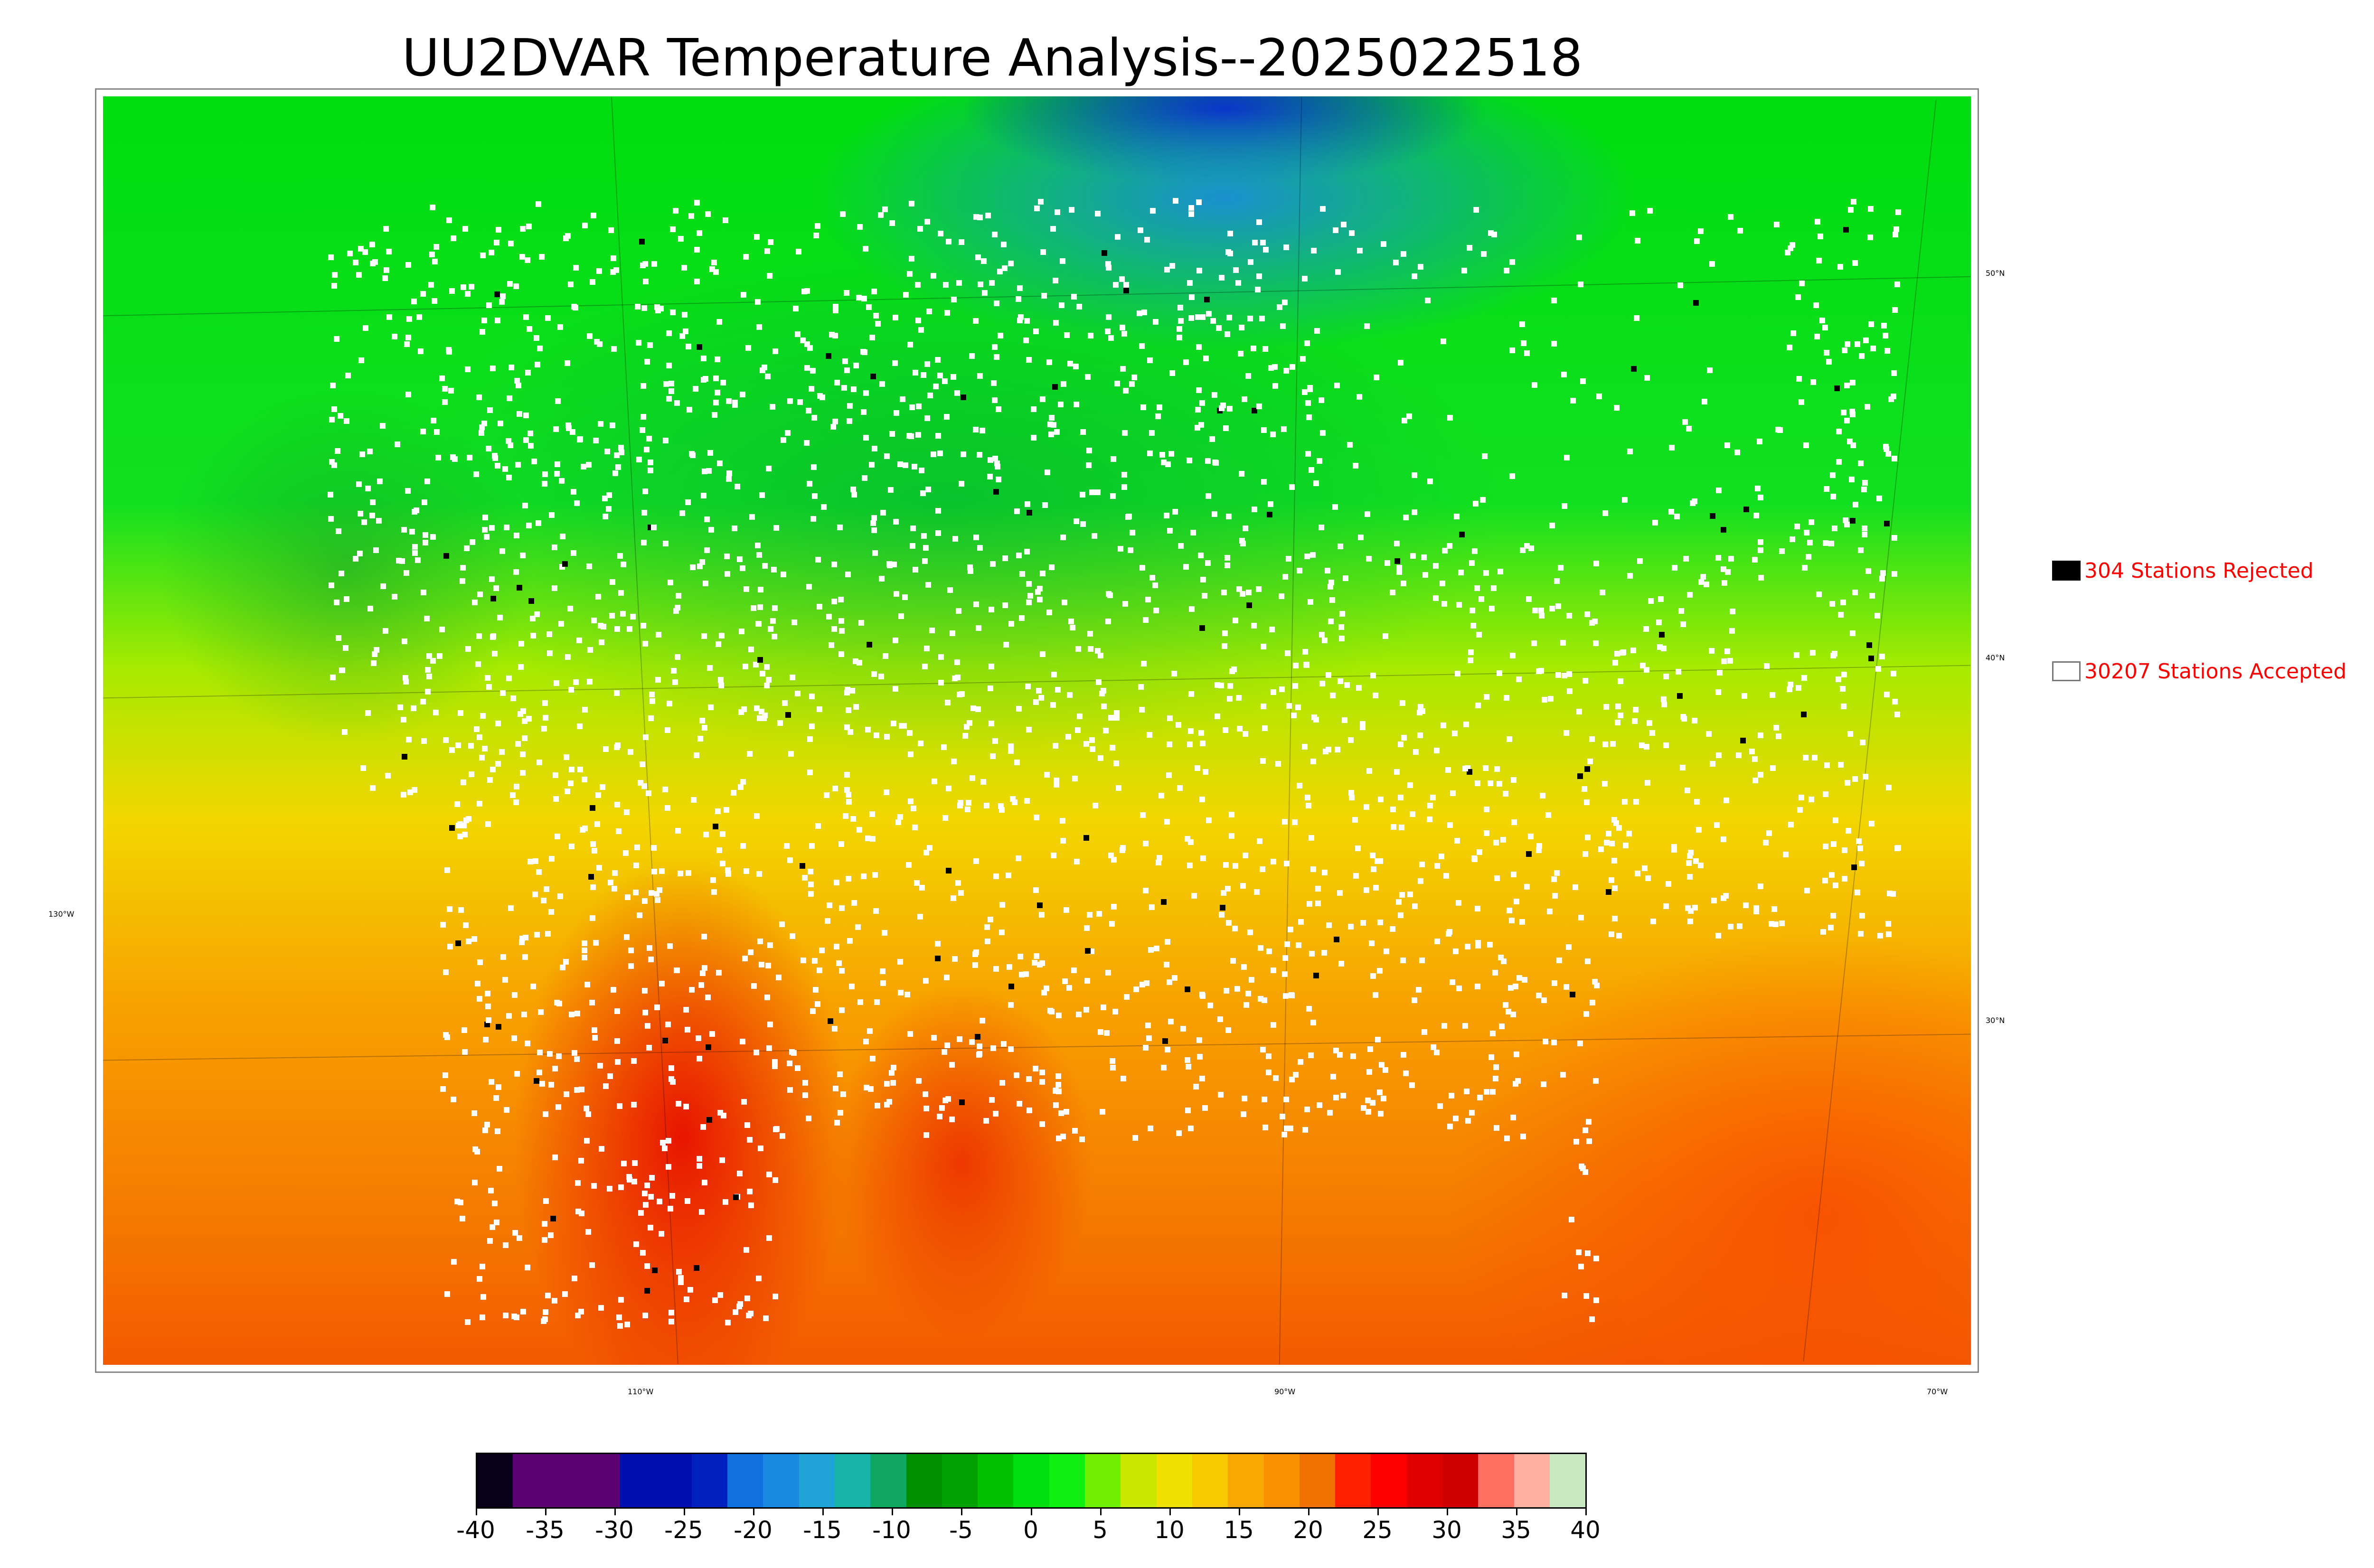  I want to click on accepted-swatch-icon, so click(2066, 671).